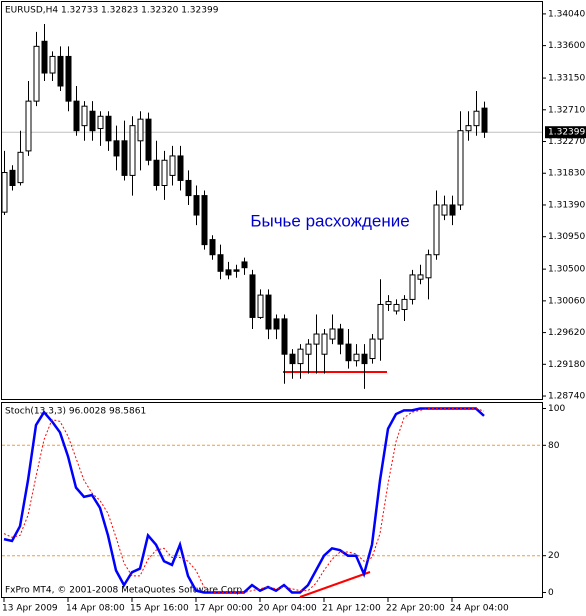 The width and height of the screenshot is (586, 616). I want to click on price-label: 1.32399, so click(566, 133).